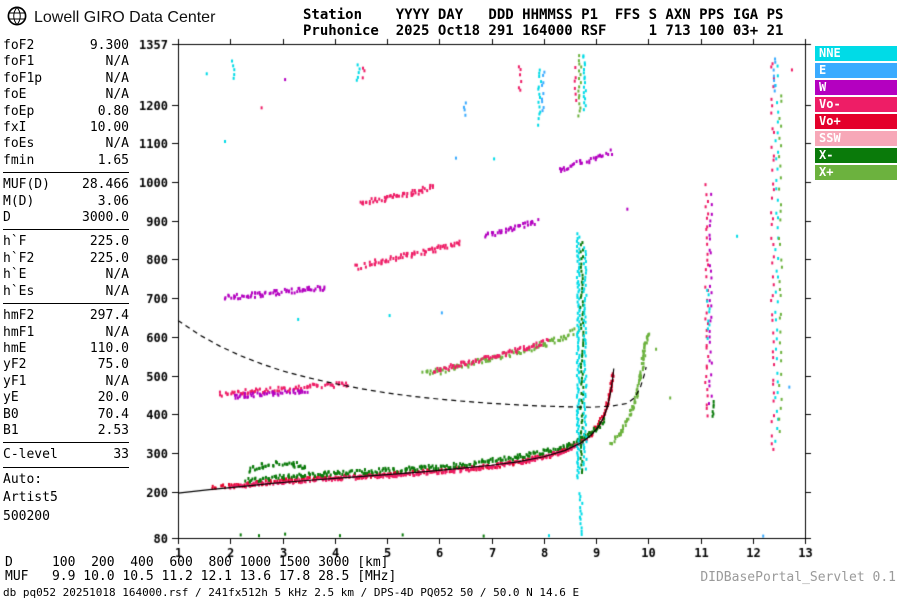  What do you see at coordinates (66, 431) in the screenshot?
I see `param-row-b1: B1 2.53` at bounding box center [66, 431].